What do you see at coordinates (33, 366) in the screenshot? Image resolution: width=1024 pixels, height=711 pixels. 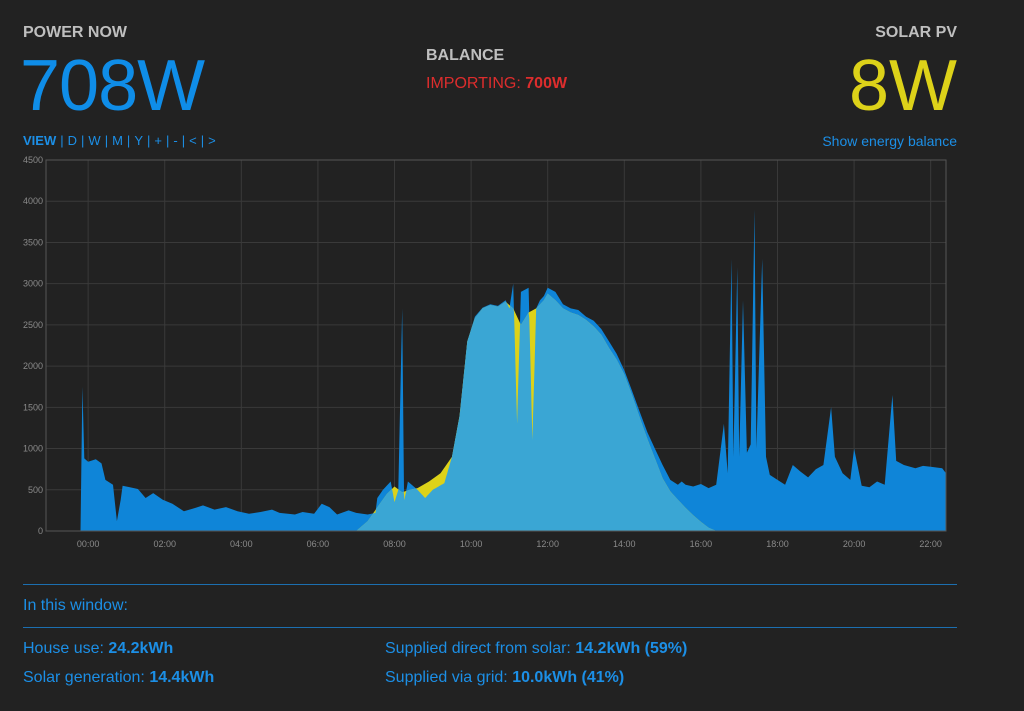 I see `y-tick-label: 2000` at bounding box center [33, 366].